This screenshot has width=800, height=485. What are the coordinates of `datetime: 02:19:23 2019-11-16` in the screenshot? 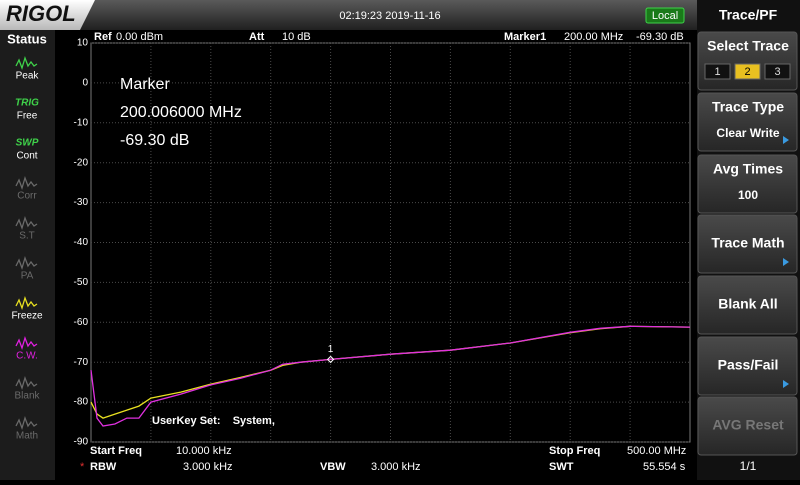 It's located at (389, 16).